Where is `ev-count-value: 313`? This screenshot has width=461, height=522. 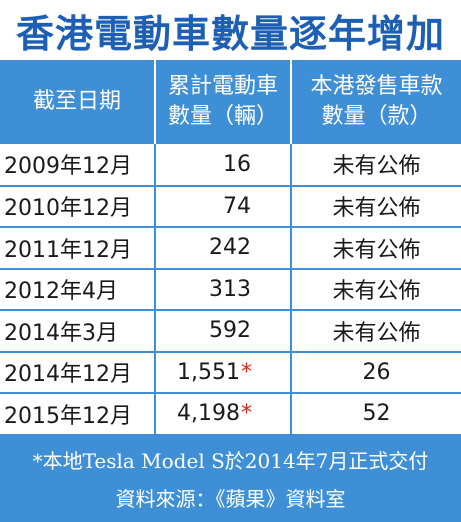
ev-count-value: 313 is located at coordinates (230, 289).